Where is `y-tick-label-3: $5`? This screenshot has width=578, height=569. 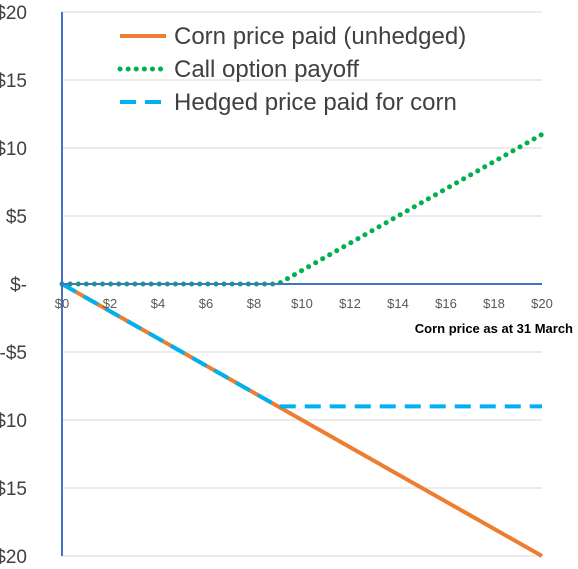
y-tick-label-3: $5 is located at coordinates (16, 217).